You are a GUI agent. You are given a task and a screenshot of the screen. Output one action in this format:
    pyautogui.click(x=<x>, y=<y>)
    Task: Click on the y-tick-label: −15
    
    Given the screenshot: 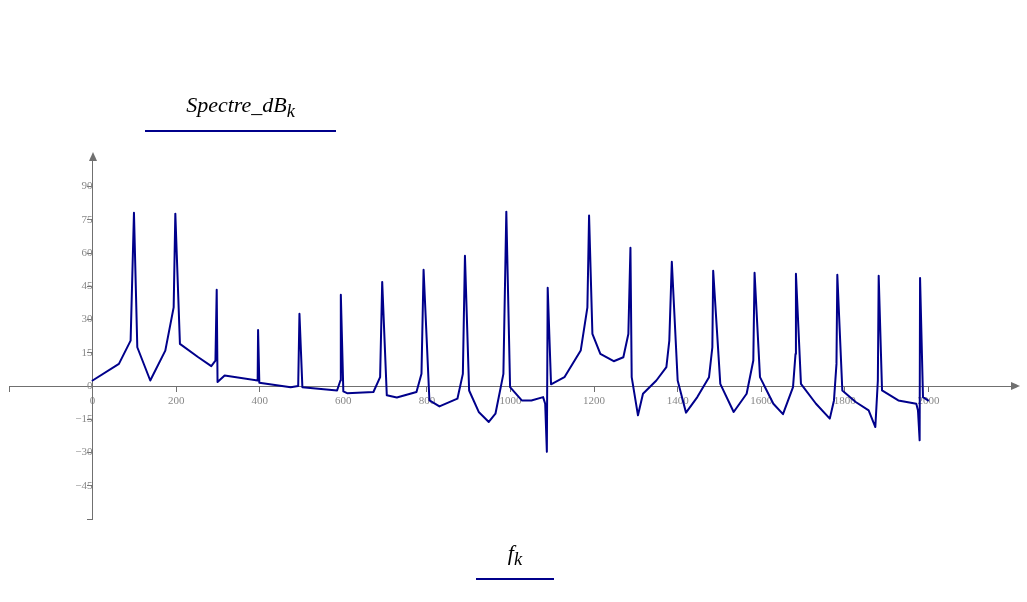 What is the action you would take?
    pyautogui.click(x=84, y=418)
    